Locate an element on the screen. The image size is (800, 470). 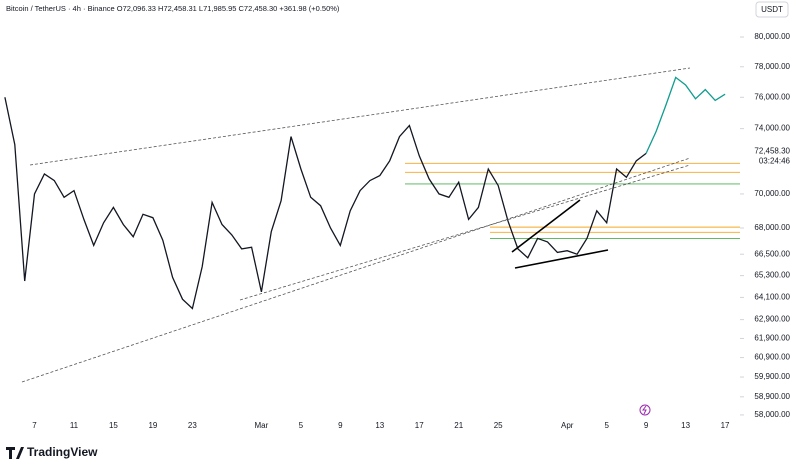
x-tick-label: 15 is located at coordinates (113, 425).